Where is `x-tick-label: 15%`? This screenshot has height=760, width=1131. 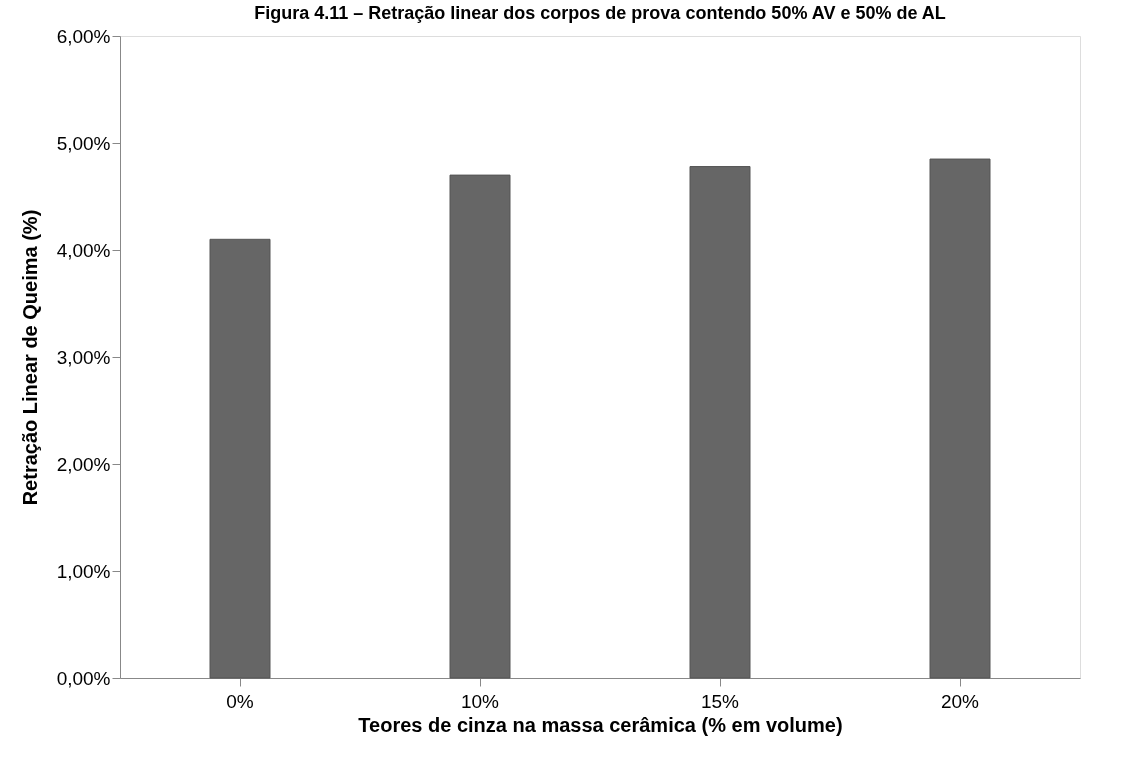
x-tick-label: 15% is located at coordinates (720, 701).